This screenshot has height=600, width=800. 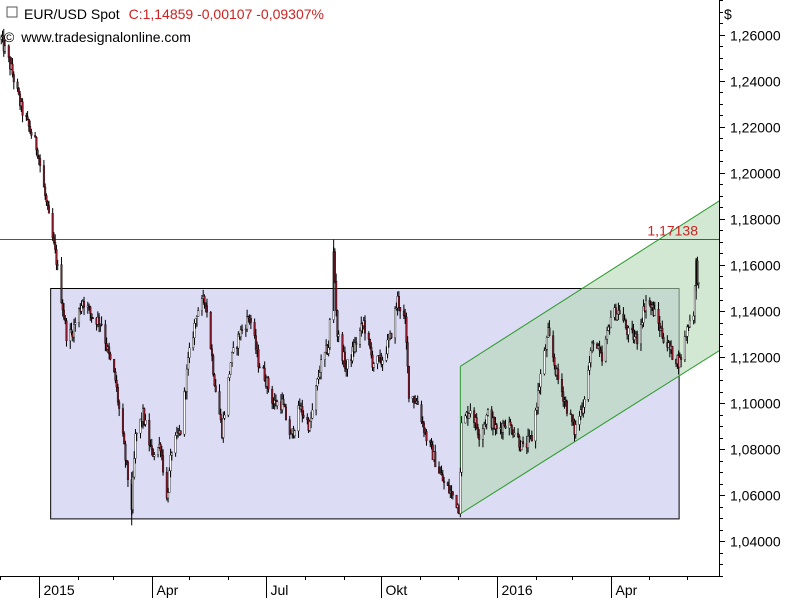 What do you see at coordinates (755, 404) in the screenshot?
I see `y-tick-label: 1,10000` at bounding box center [755, 404].